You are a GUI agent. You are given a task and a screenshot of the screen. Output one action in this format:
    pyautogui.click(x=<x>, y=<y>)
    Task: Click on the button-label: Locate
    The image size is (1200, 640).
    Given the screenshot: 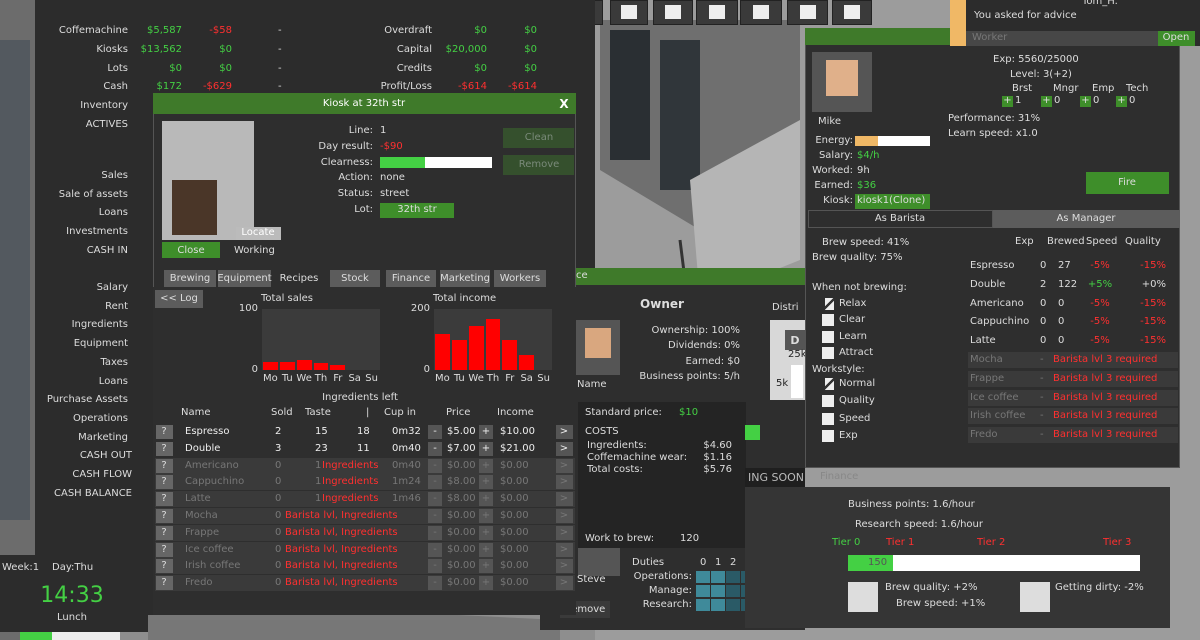 What is the action you would take?
    pyautogui.click(x=258, y=232)
    